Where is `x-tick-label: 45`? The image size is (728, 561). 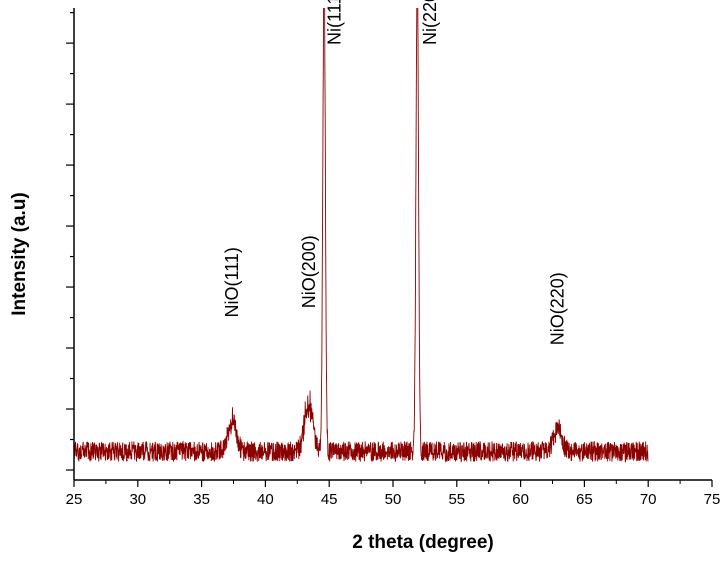
x-tick-label: 45 is located at coordinates (329, 499).